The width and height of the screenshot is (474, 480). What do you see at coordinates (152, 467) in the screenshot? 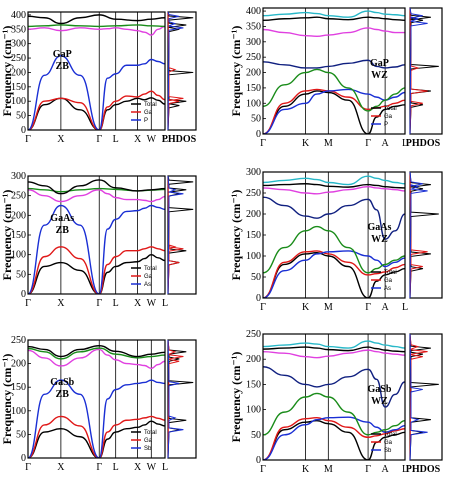
I see `kpoint-label: W` at bounding box center [152, 467].